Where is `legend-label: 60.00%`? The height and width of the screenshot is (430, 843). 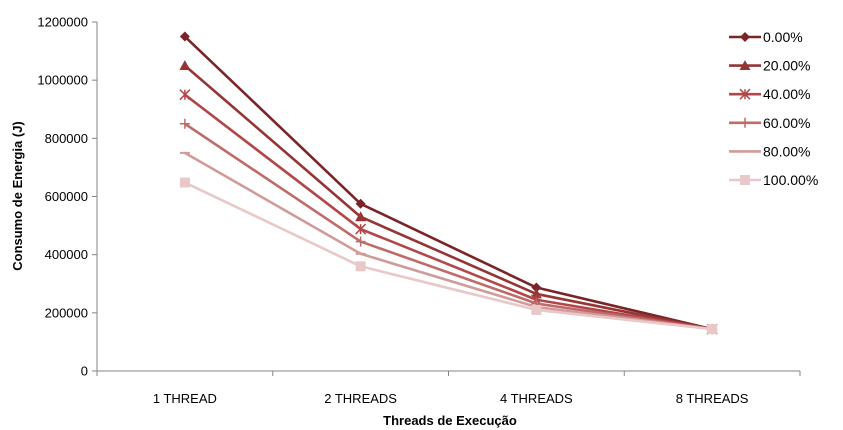 legend-label: 60.00% is located at coordinates (786, 123).